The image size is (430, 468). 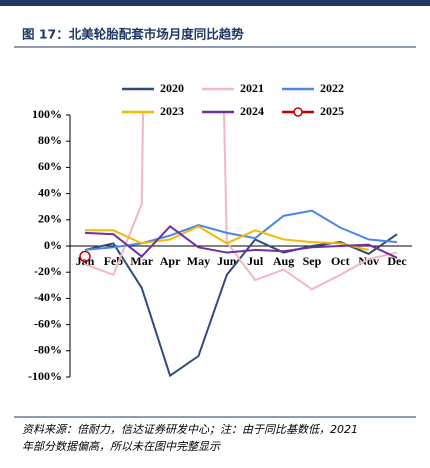 What do you see at coordinates (255, 261) in the screenshot?
I see `x-tick-label: Jul` at bounding box center [255, 261].